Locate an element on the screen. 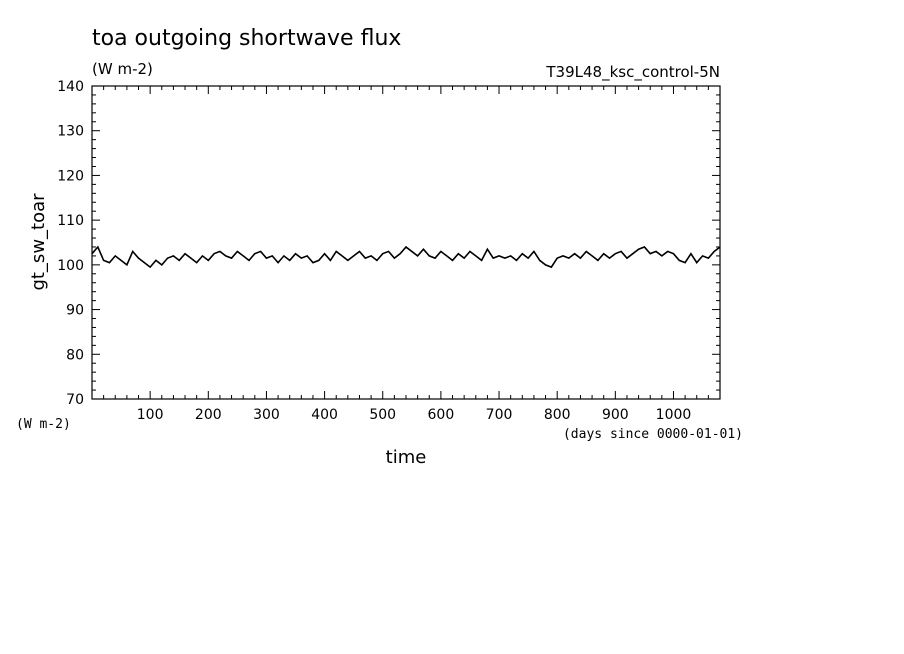  y-tick-label: 140 is located at coordinates (70, 87).